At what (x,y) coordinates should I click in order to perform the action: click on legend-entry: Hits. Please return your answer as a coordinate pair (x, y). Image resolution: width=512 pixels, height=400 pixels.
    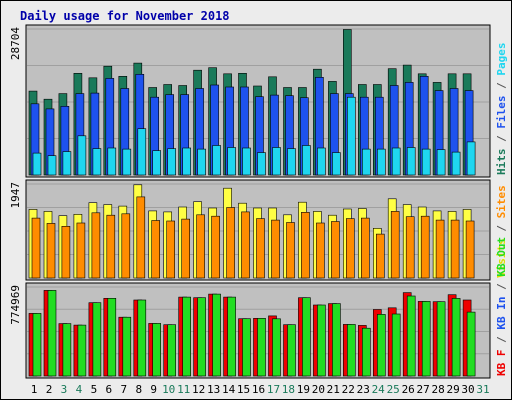
    Looking at the image, I should click on (501, 162).